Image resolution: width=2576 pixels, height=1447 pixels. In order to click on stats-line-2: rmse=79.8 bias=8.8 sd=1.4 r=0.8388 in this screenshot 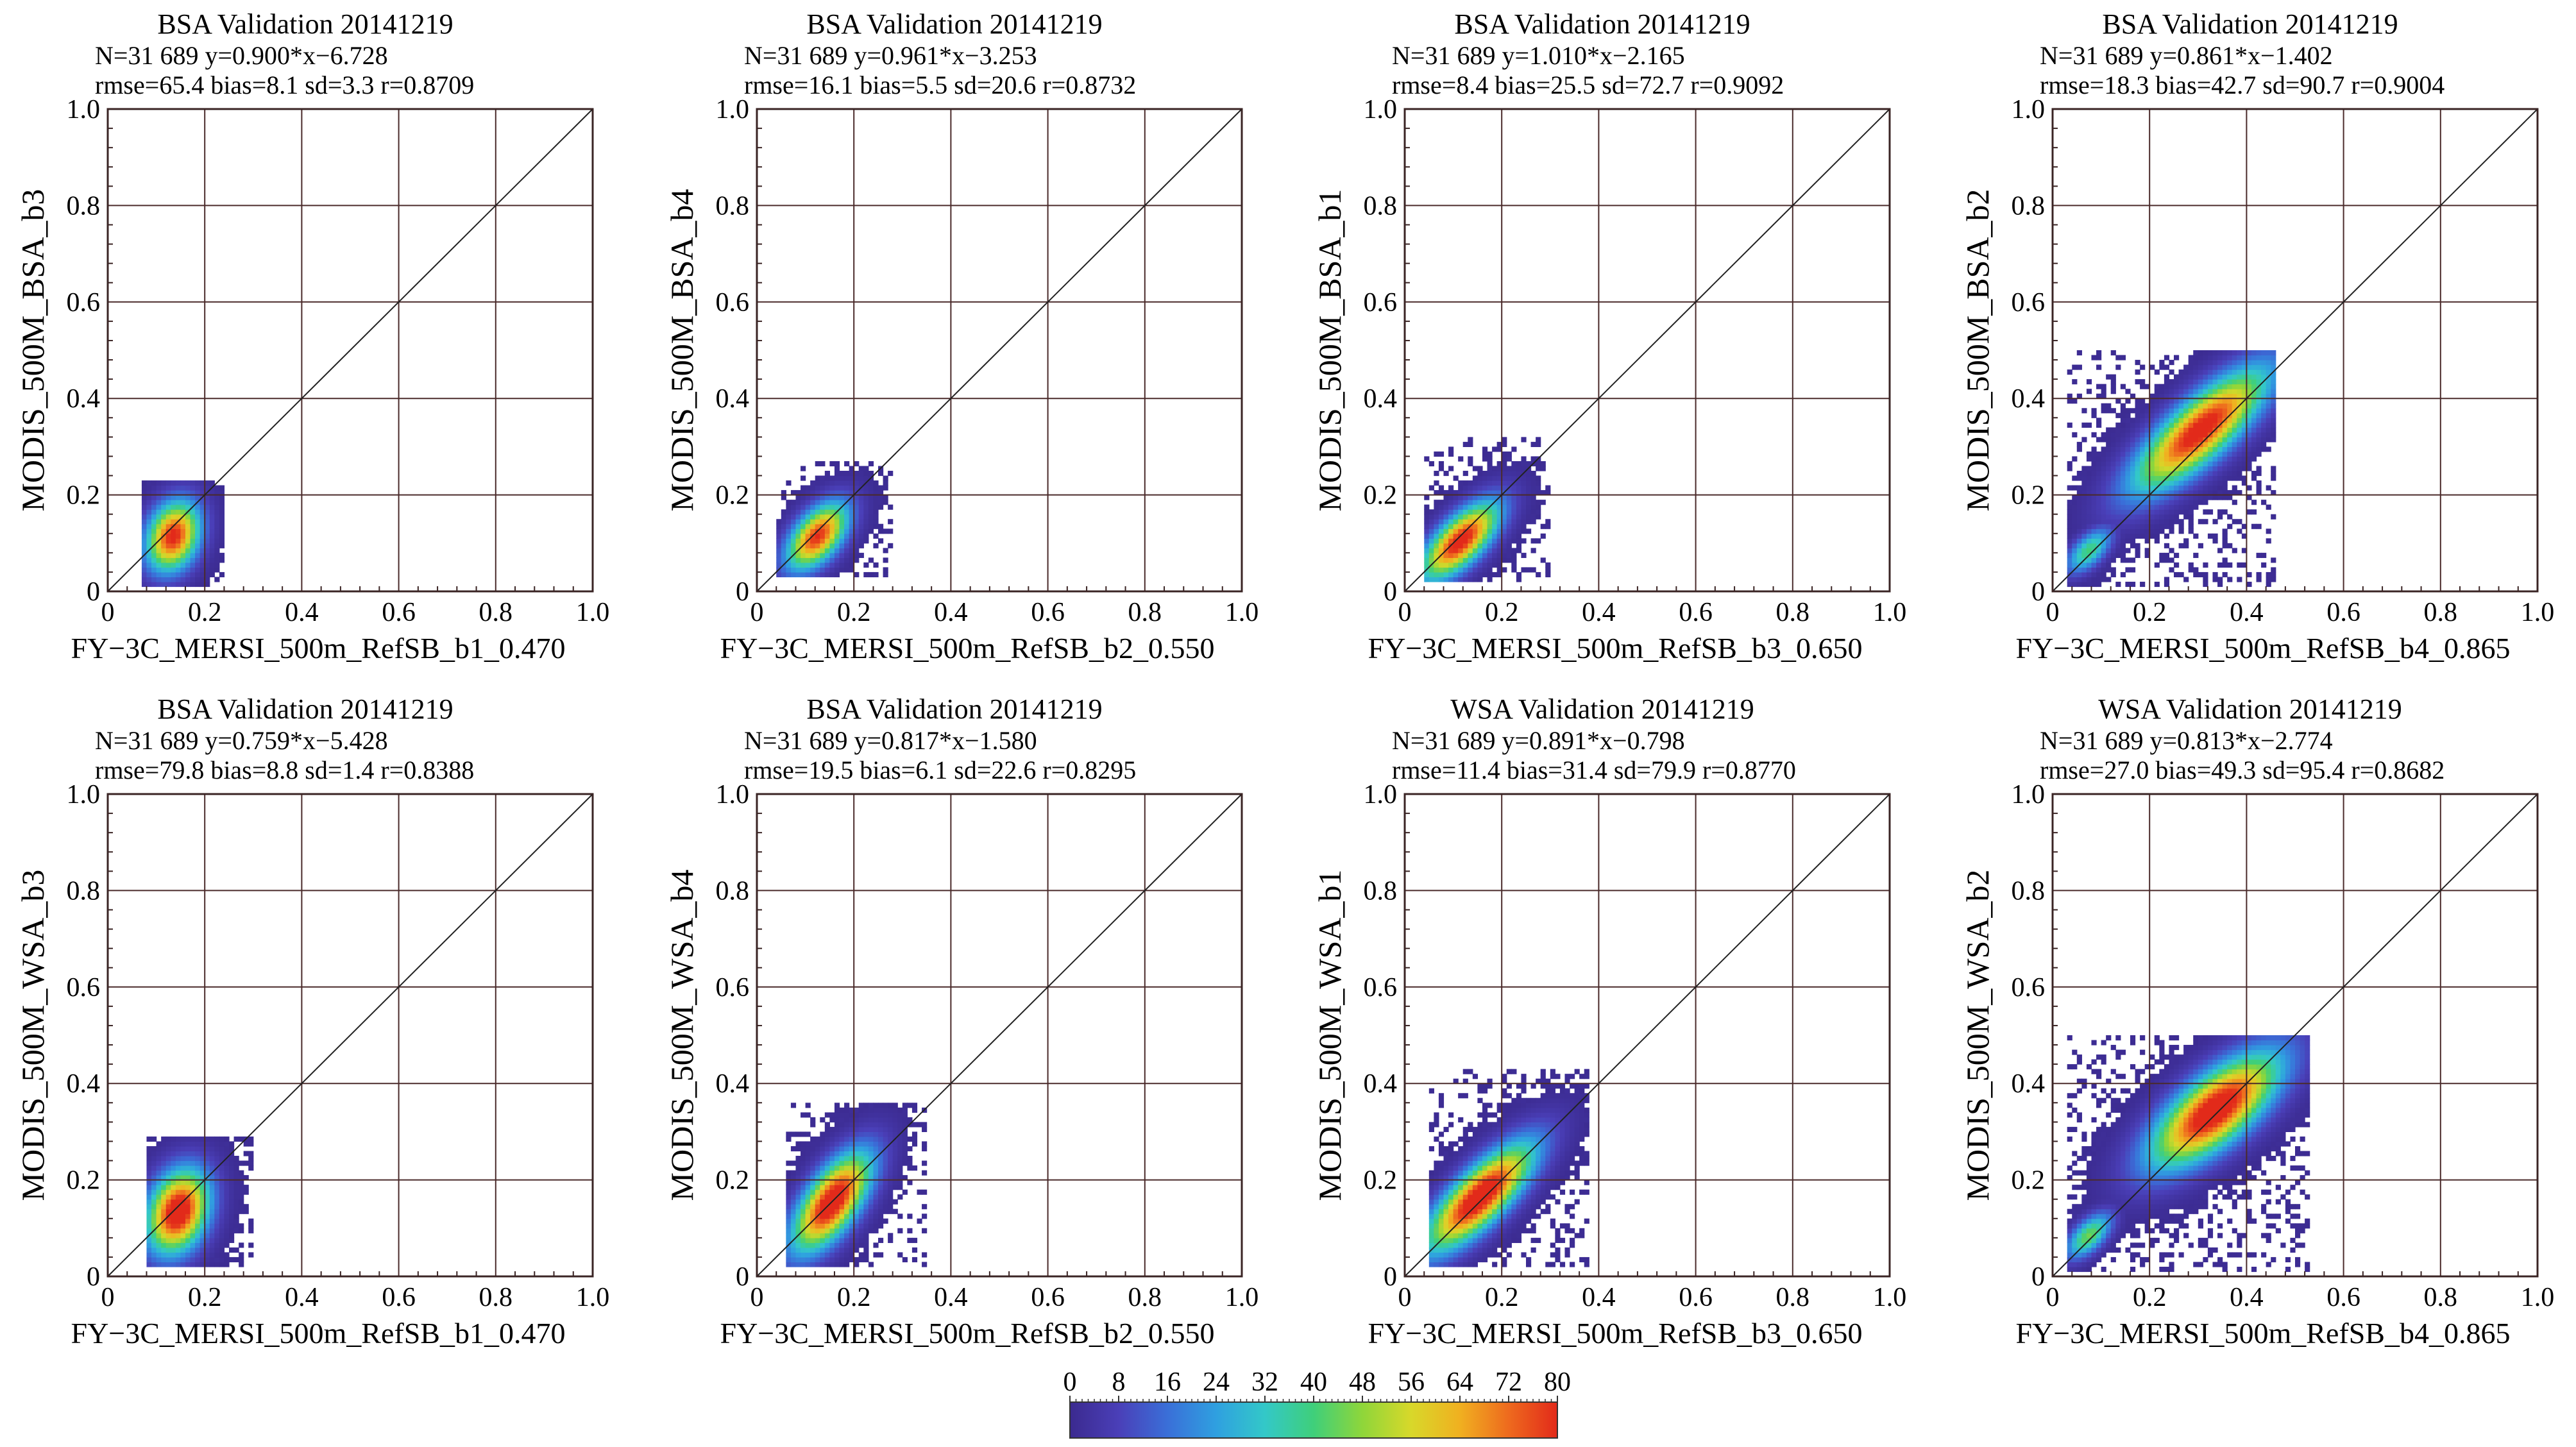, I will do `click(284, 770)`.